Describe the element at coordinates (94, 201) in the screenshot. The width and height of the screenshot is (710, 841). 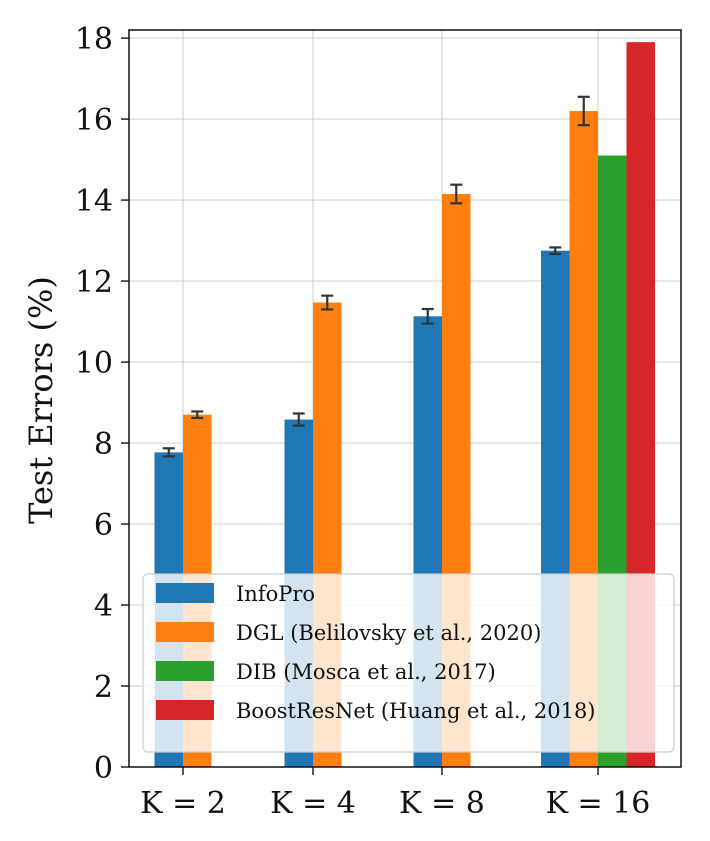
I see `y-tick-label: 14` at that location.